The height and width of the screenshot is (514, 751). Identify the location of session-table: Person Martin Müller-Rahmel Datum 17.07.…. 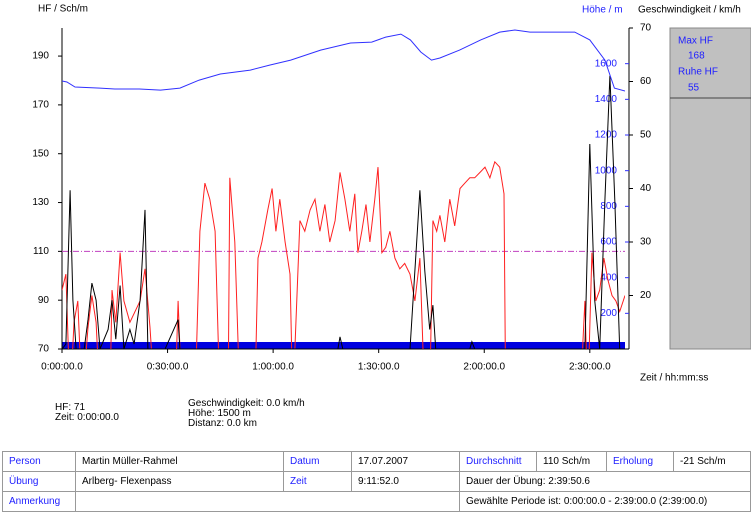
(376, 481).